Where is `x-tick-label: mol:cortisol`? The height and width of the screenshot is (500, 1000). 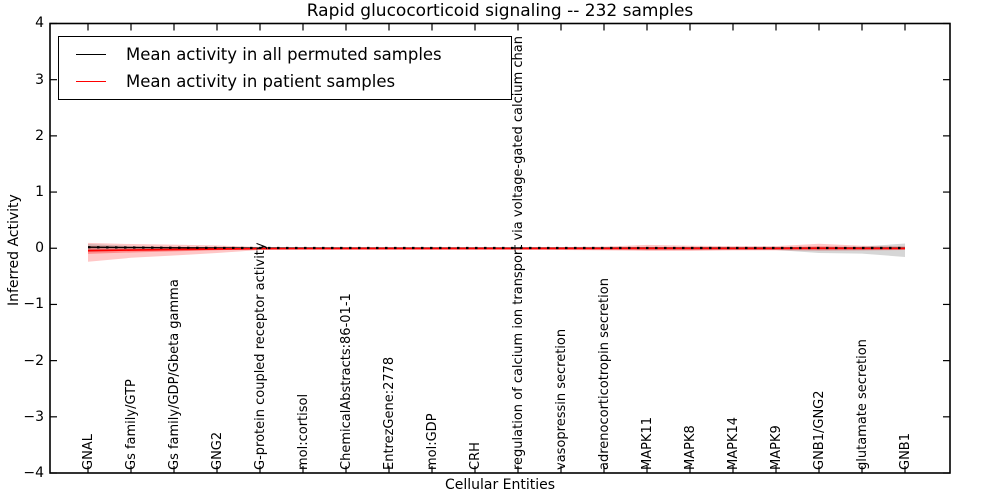
x-tick-label: mol:cortisol is located at coordinates (303, 431).